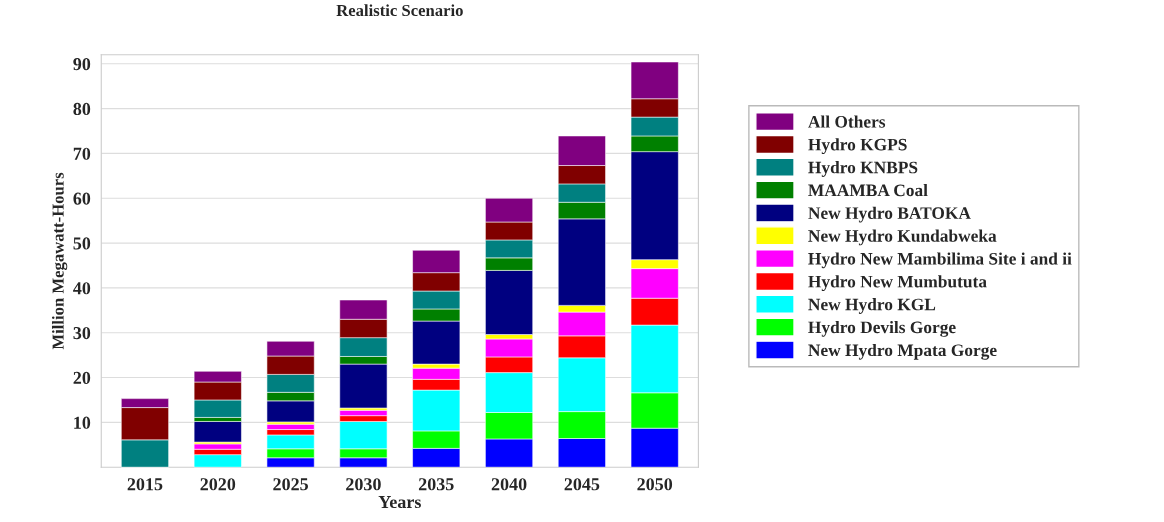 The width and height of the screenshot is (1164, 522). What do you see at coordinates (399, 10) in the screenshot?
I see `chart-title: Realistic Scenario` at bounding box center [399, 10].